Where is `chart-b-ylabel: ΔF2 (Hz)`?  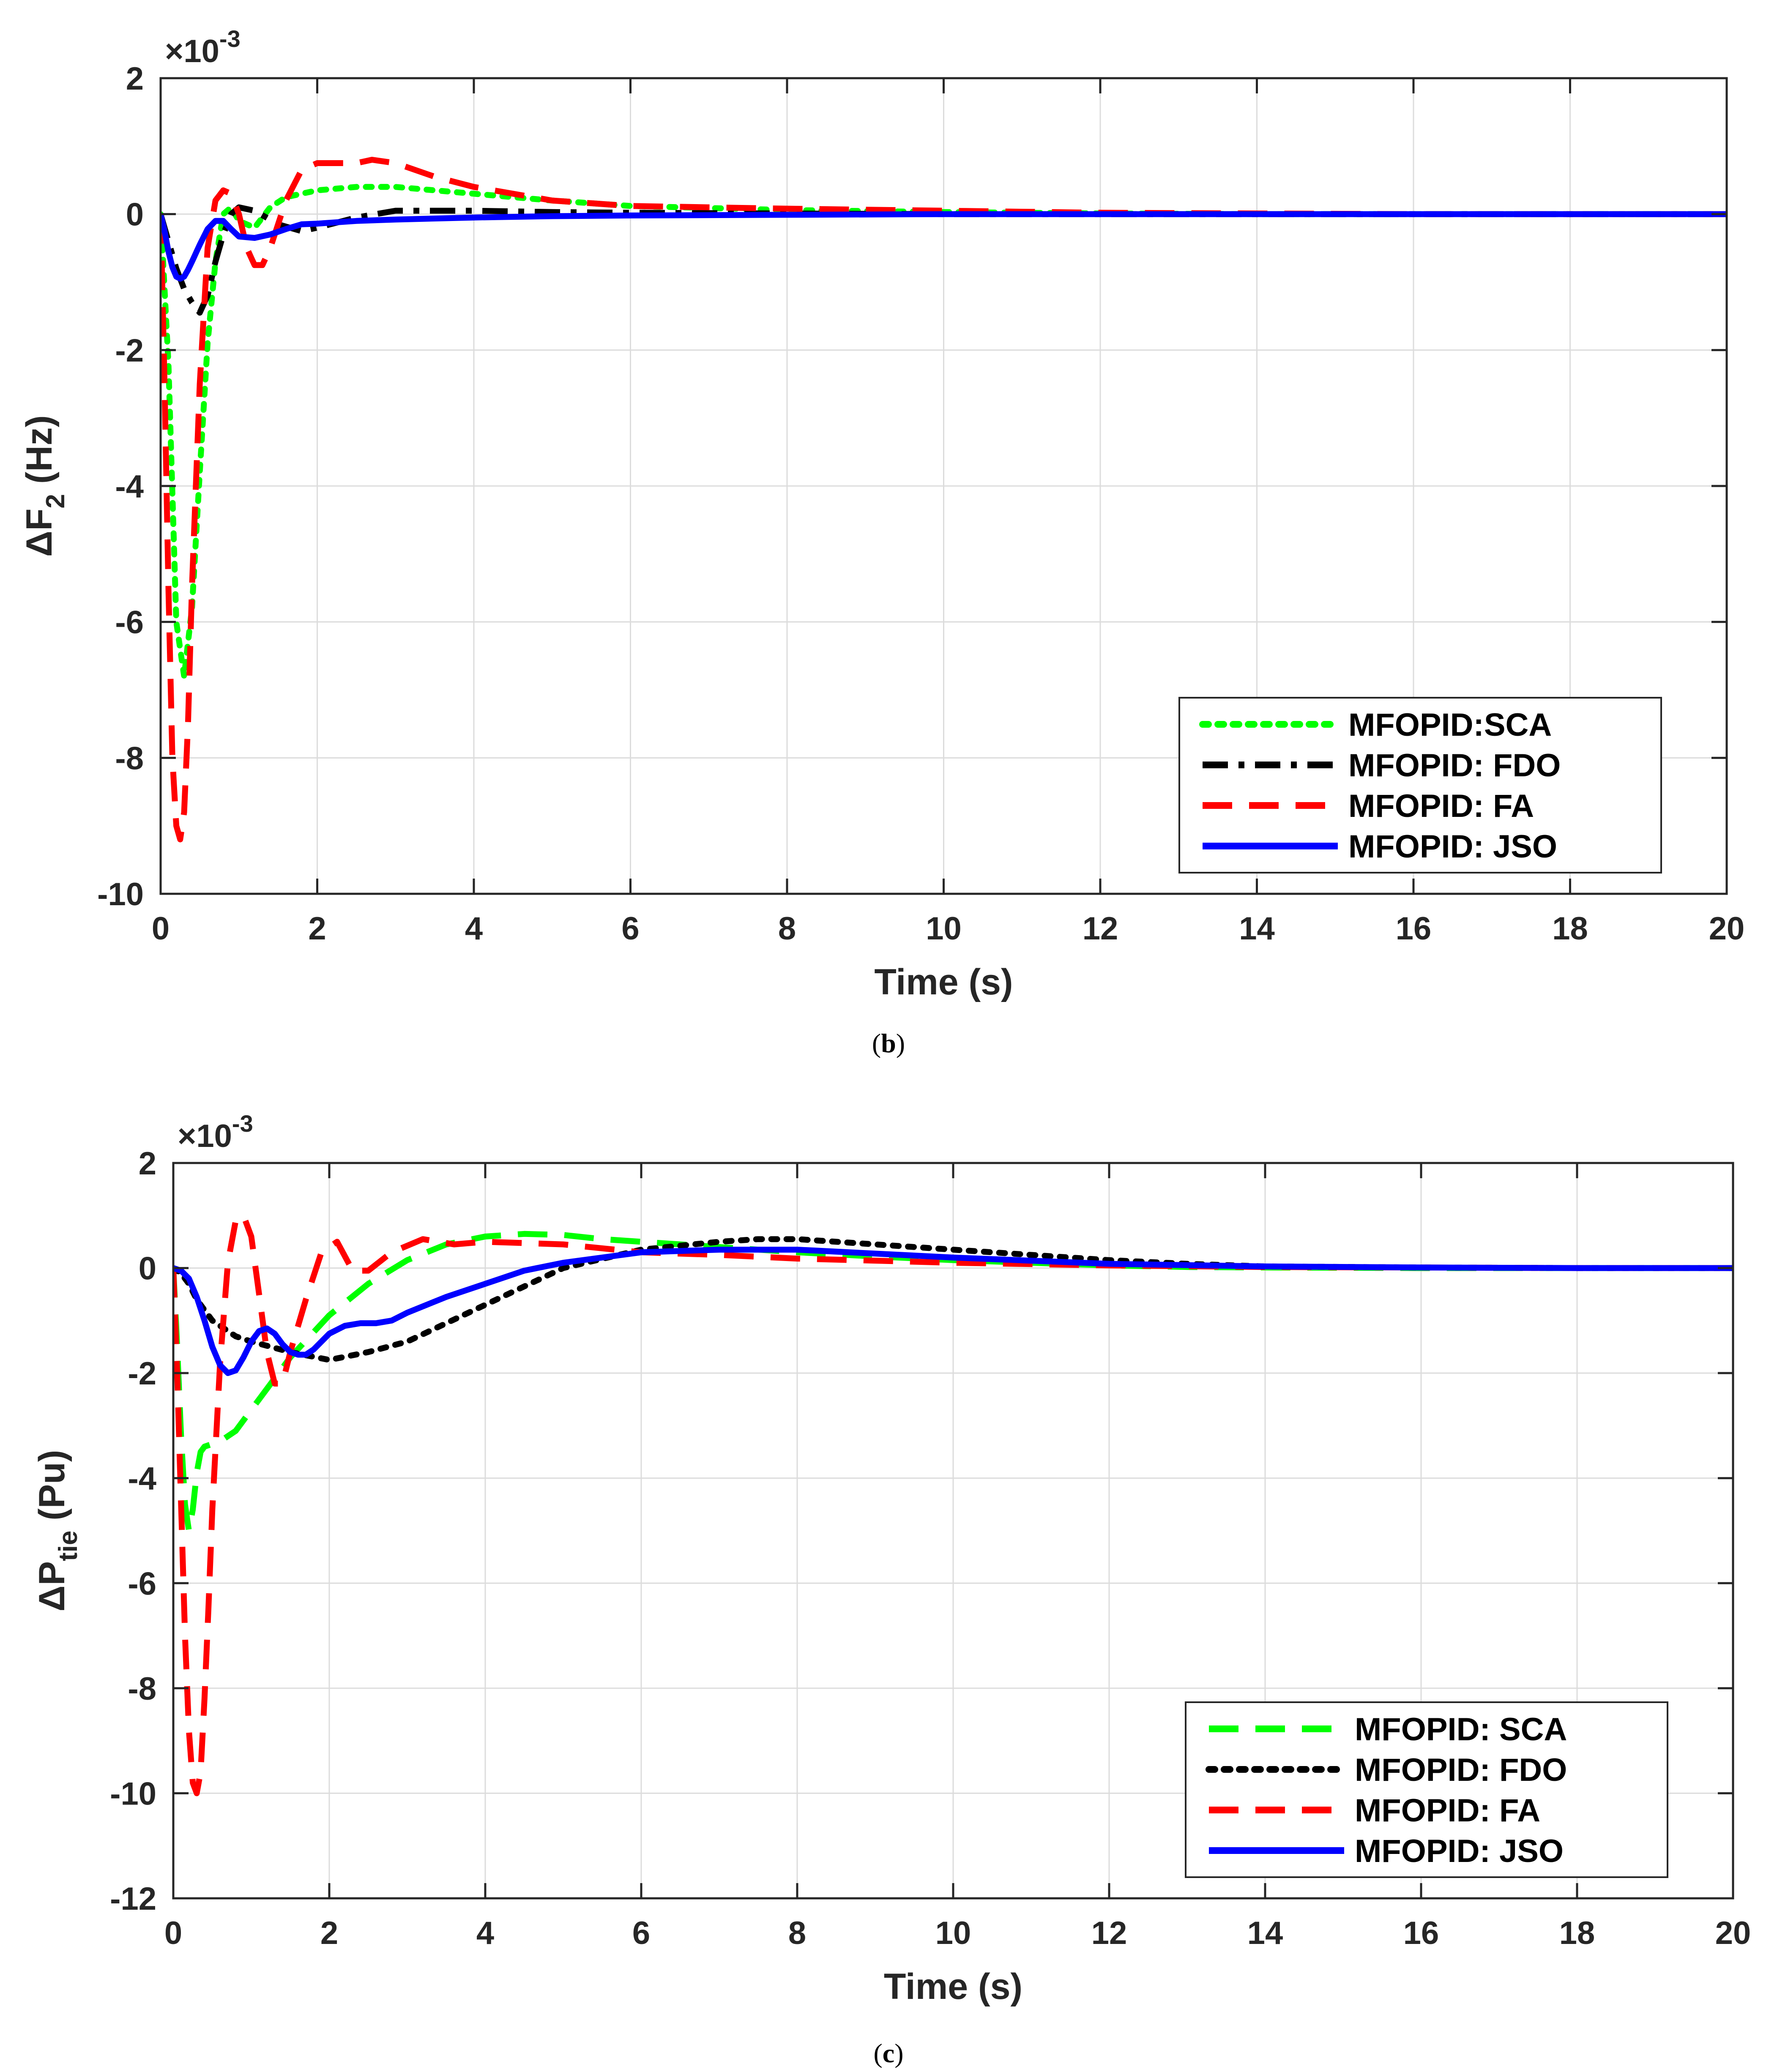
chart-b-ylabel: ΔF2 (Hz) is located at coordinates (44, 486).